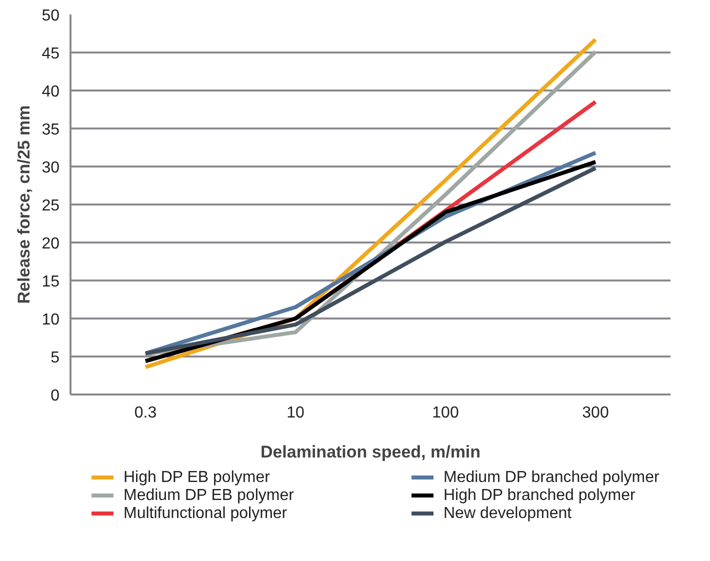 The width and height of the screenshot is (710, 561). Describe the element at coordinates (51, 168) in the screenshot. I see `y-tick-label: 30` at that location.